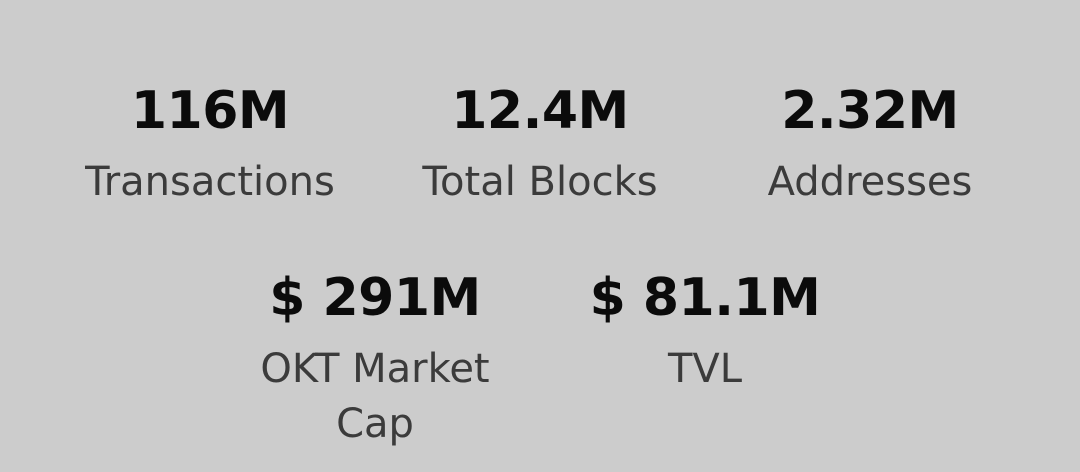 The height and width of the screenshot is (472, 1080). What do you see at coordinates (210, 111) in the screenshot?
I see `stat-value: 116M` at bounding box center [210, 111].